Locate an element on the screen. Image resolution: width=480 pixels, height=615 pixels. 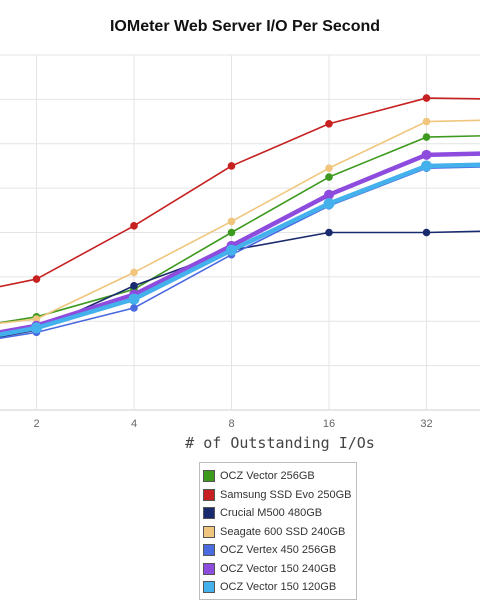
legend-label: OCZ Vertex 450 256GB is located at coordinates (278, 550).